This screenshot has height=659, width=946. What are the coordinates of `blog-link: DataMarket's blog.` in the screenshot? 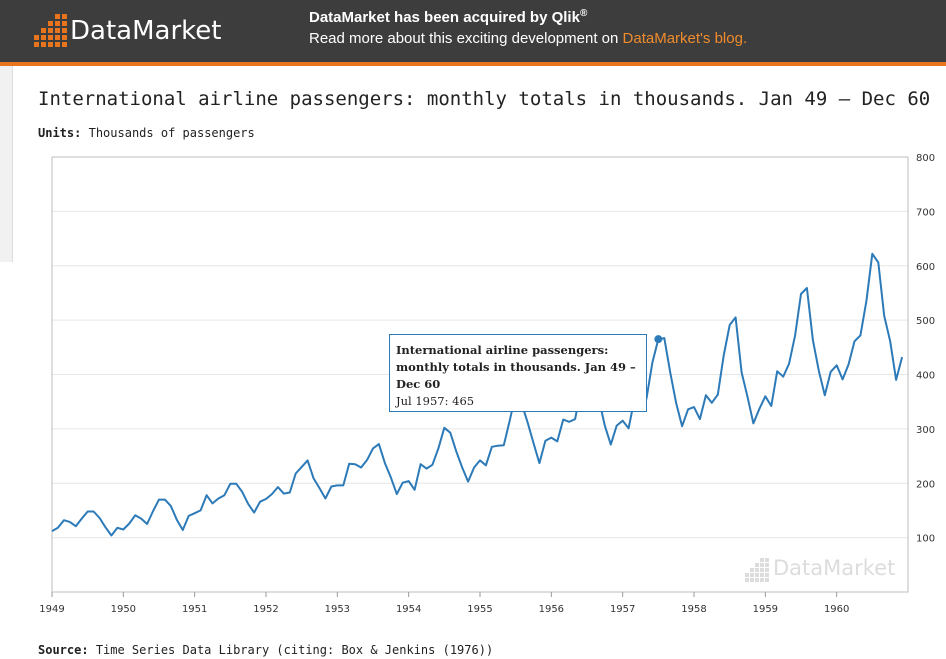 It's located at (685, 38).